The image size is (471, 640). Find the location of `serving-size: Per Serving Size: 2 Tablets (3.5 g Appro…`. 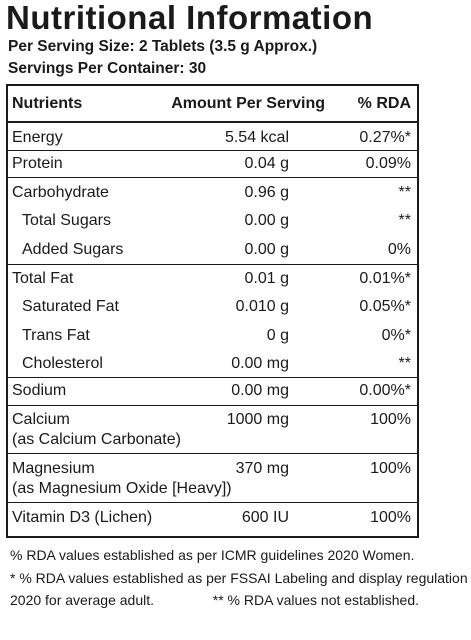

serving-size: Per Serving Size: 2 Tablets (3.5 g Appro… is located at coordinates (163, 46).